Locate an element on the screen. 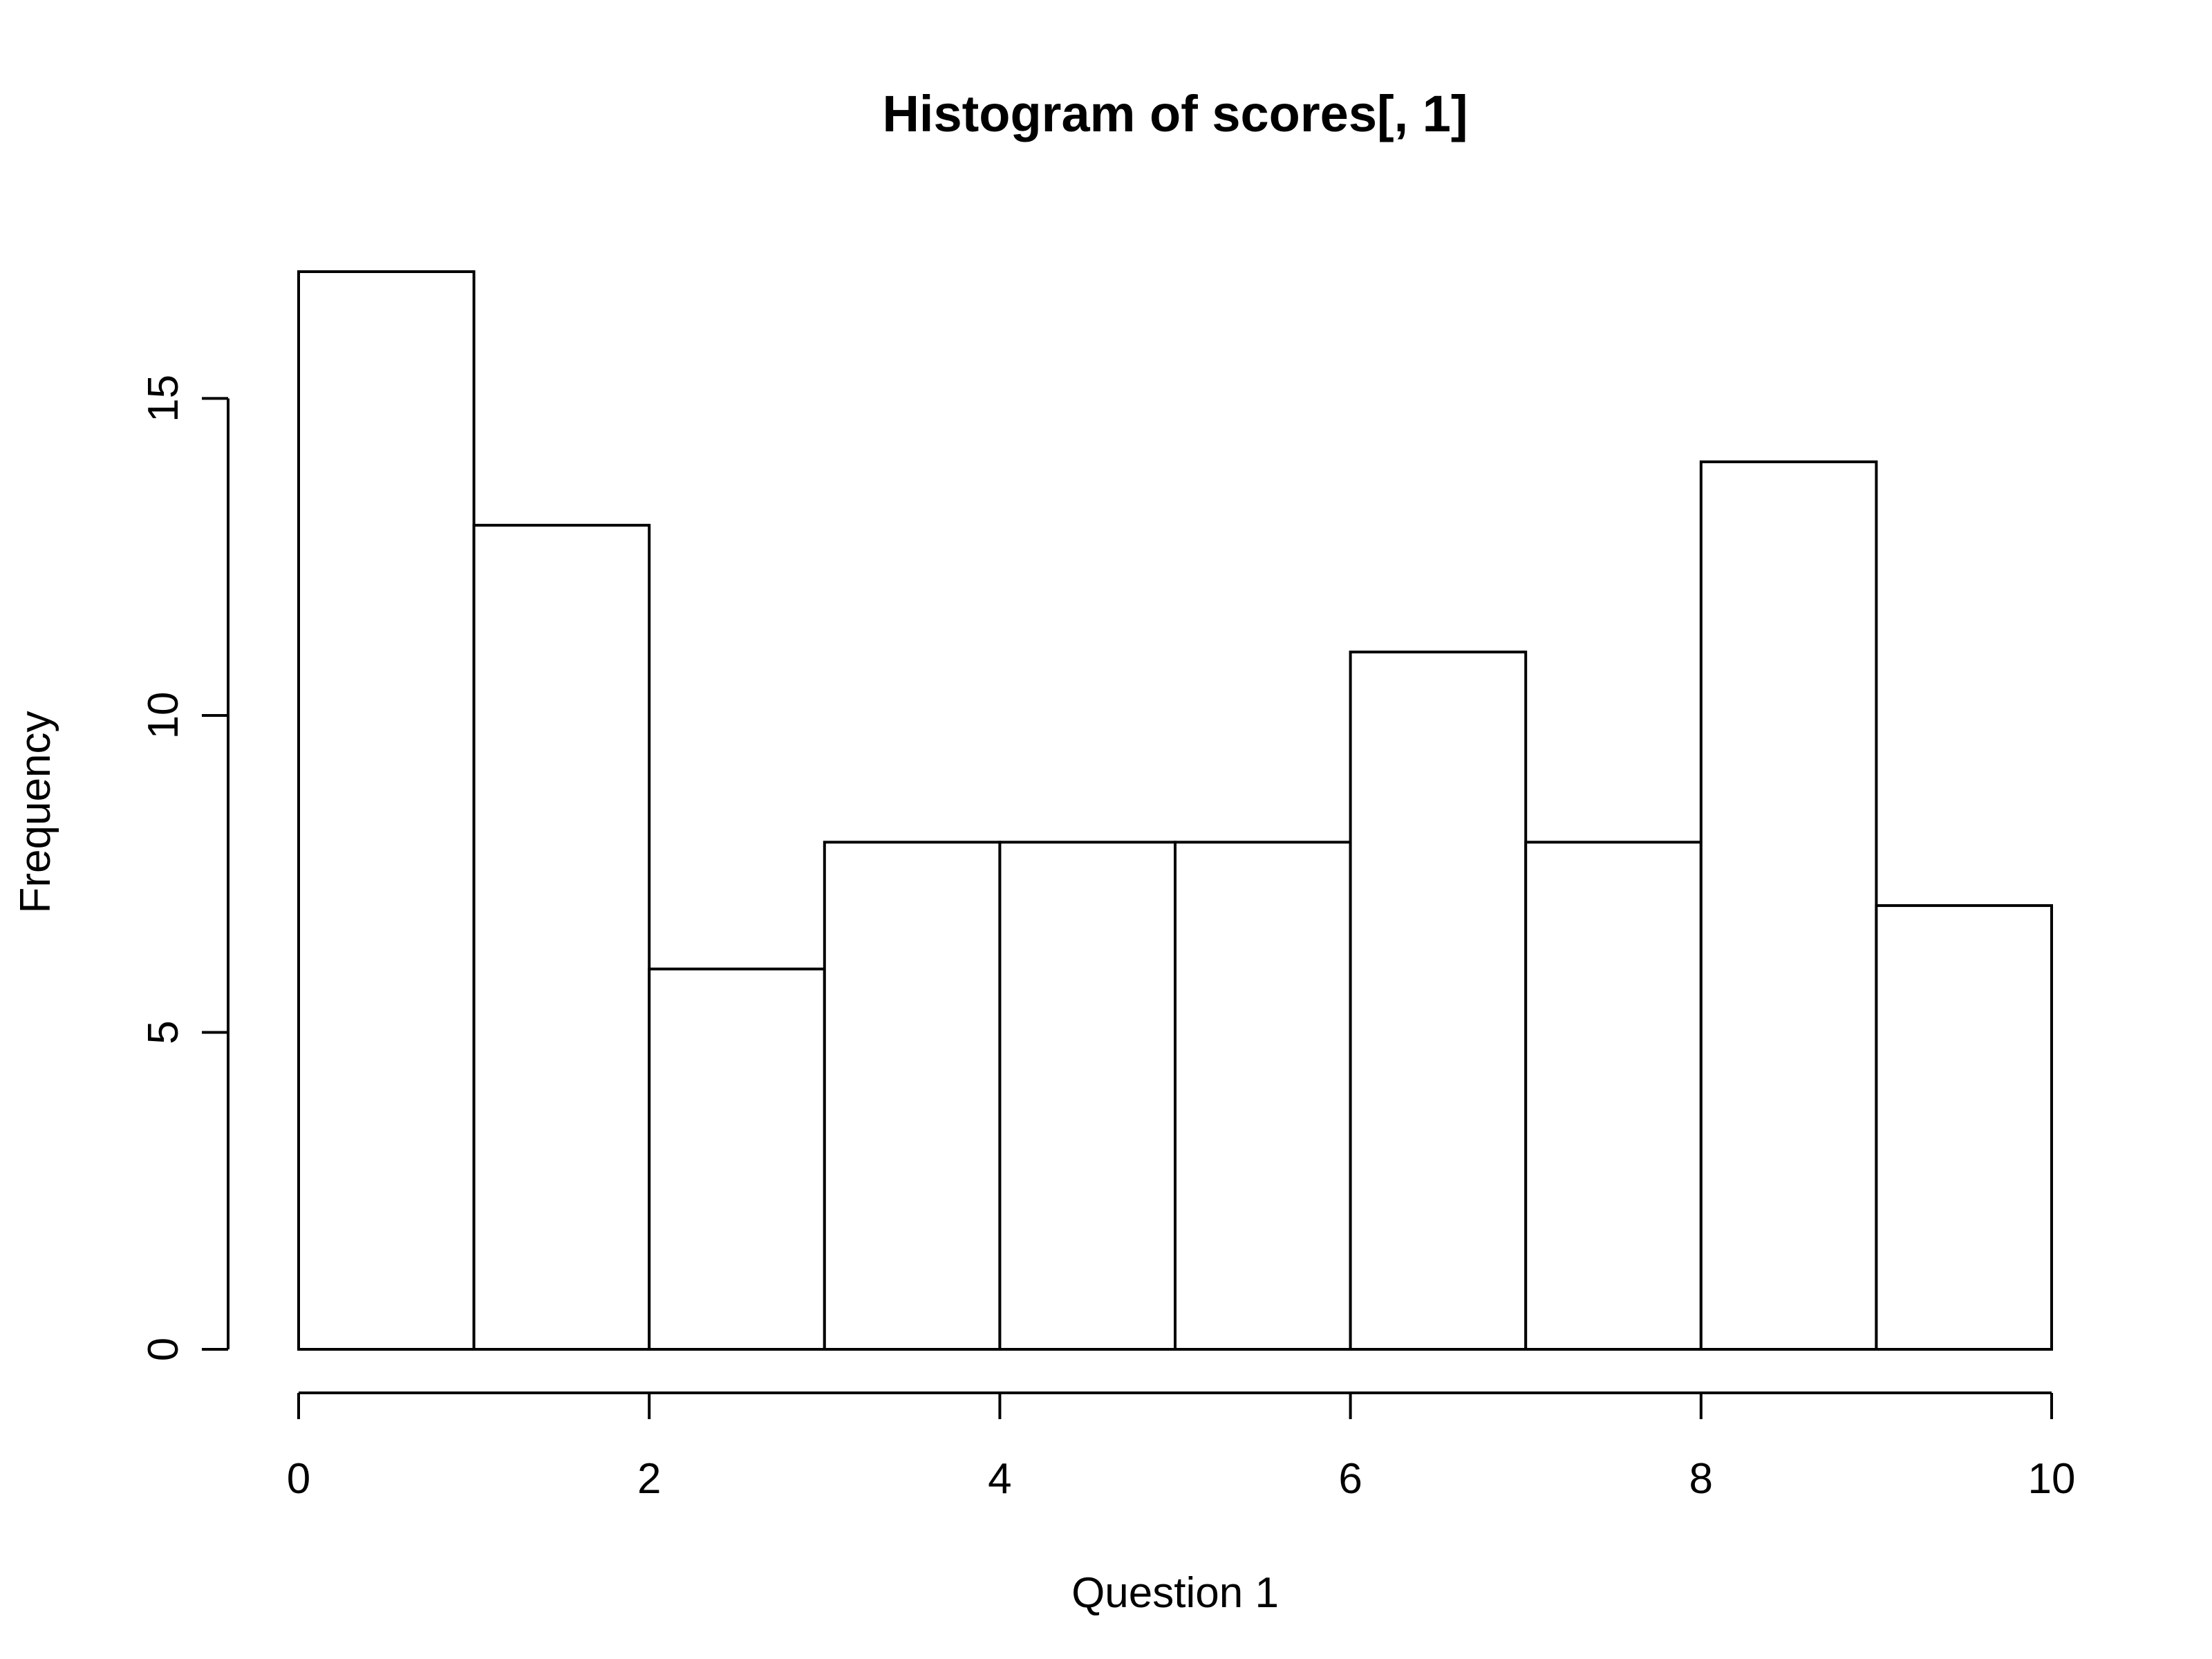 The image size is (2212, 1659). x-tick-label-2: 4 is located at coordinates (999, 1479).